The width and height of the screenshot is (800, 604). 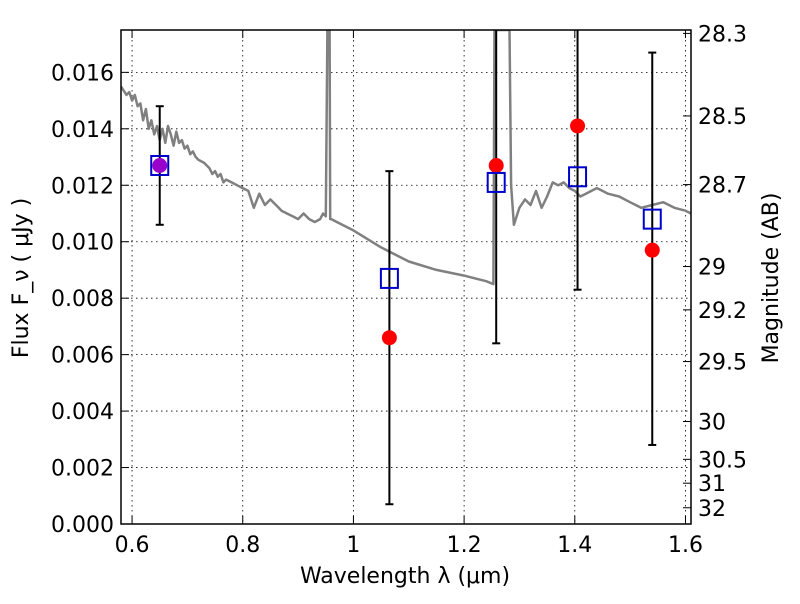 What do you see at coordinates (82, 73) in the screenshot?
I see `y-tick-label: 0.016` at bounding box center [82, 73].